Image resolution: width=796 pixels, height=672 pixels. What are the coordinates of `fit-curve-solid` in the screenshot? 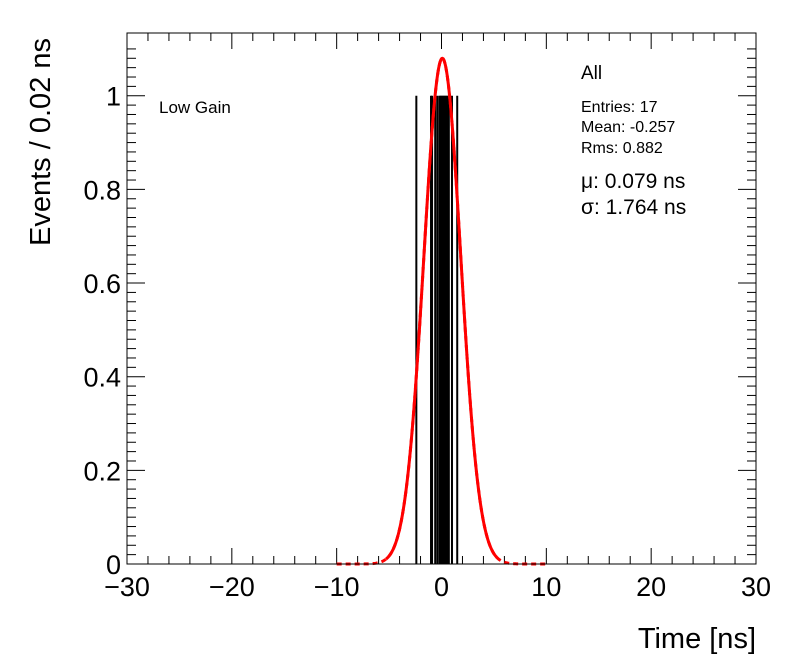 It's located at (441, 308).